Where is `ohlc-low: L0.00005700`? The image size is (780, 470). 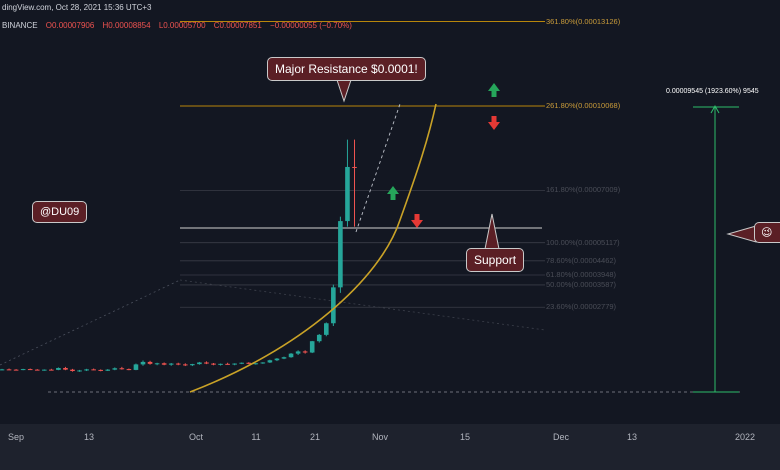 ohlc-low: L0.00005700 is located at coordinates (182, 25).